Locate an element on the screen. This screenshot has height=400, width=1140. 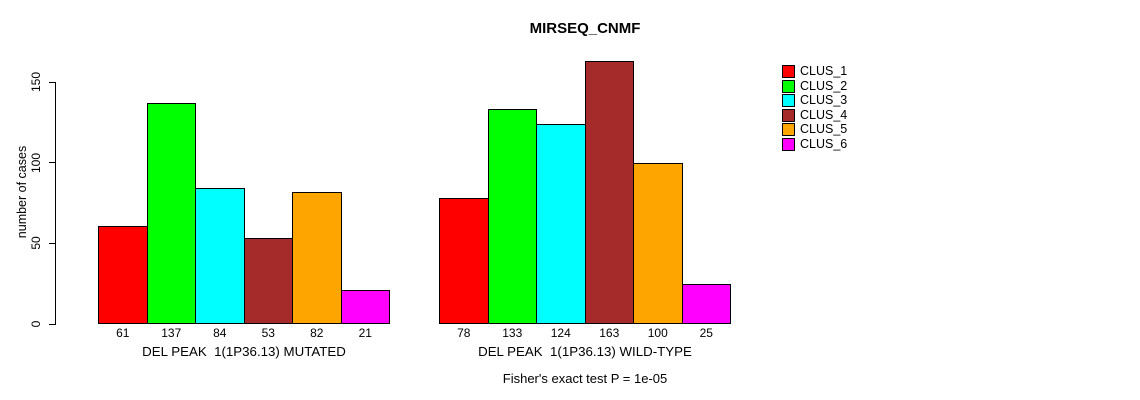
bar-clus_2-group2 is located at coordinates (512, 216).